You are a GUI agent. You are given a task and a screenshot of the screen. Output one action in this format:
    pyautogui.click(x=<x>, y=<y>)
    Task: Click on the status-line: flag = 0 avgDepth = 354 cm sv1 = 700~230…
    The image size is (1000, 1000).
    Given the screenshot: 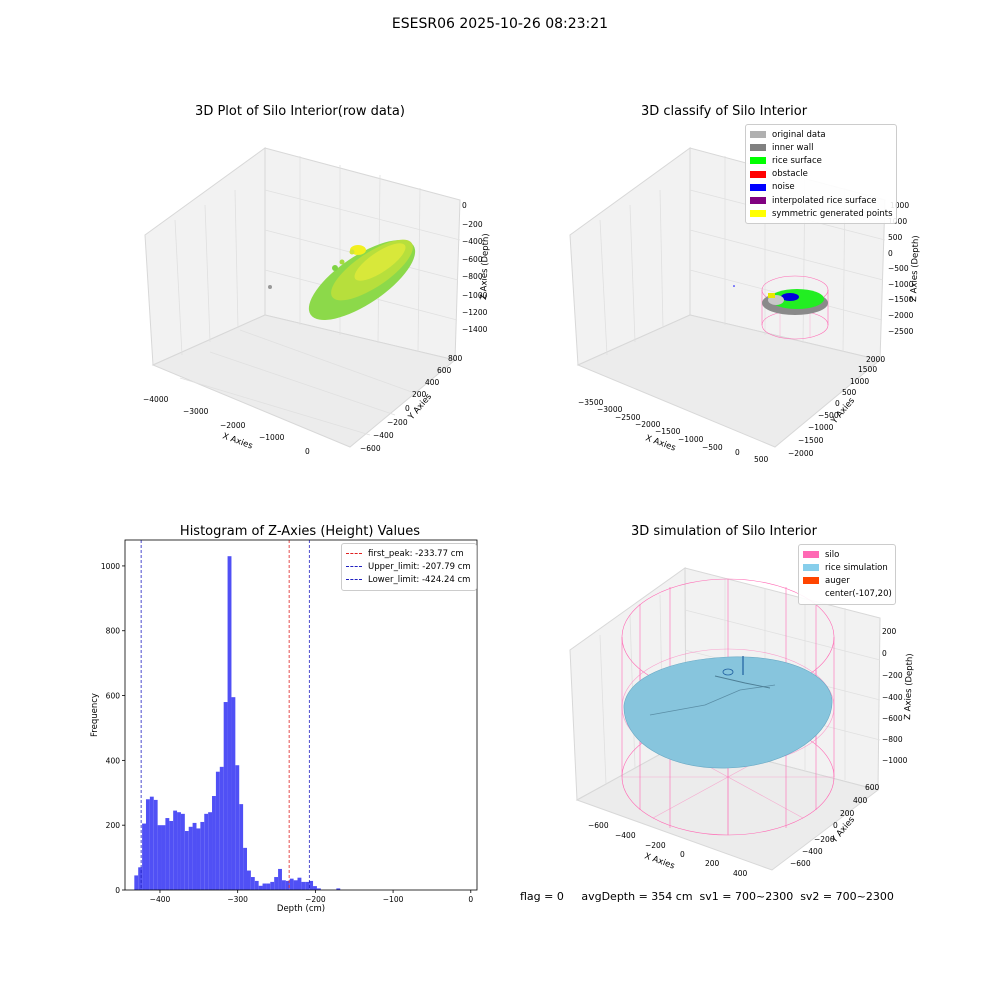 What is the action you would take?
    pyautogui.click(x=707, y=896)
    